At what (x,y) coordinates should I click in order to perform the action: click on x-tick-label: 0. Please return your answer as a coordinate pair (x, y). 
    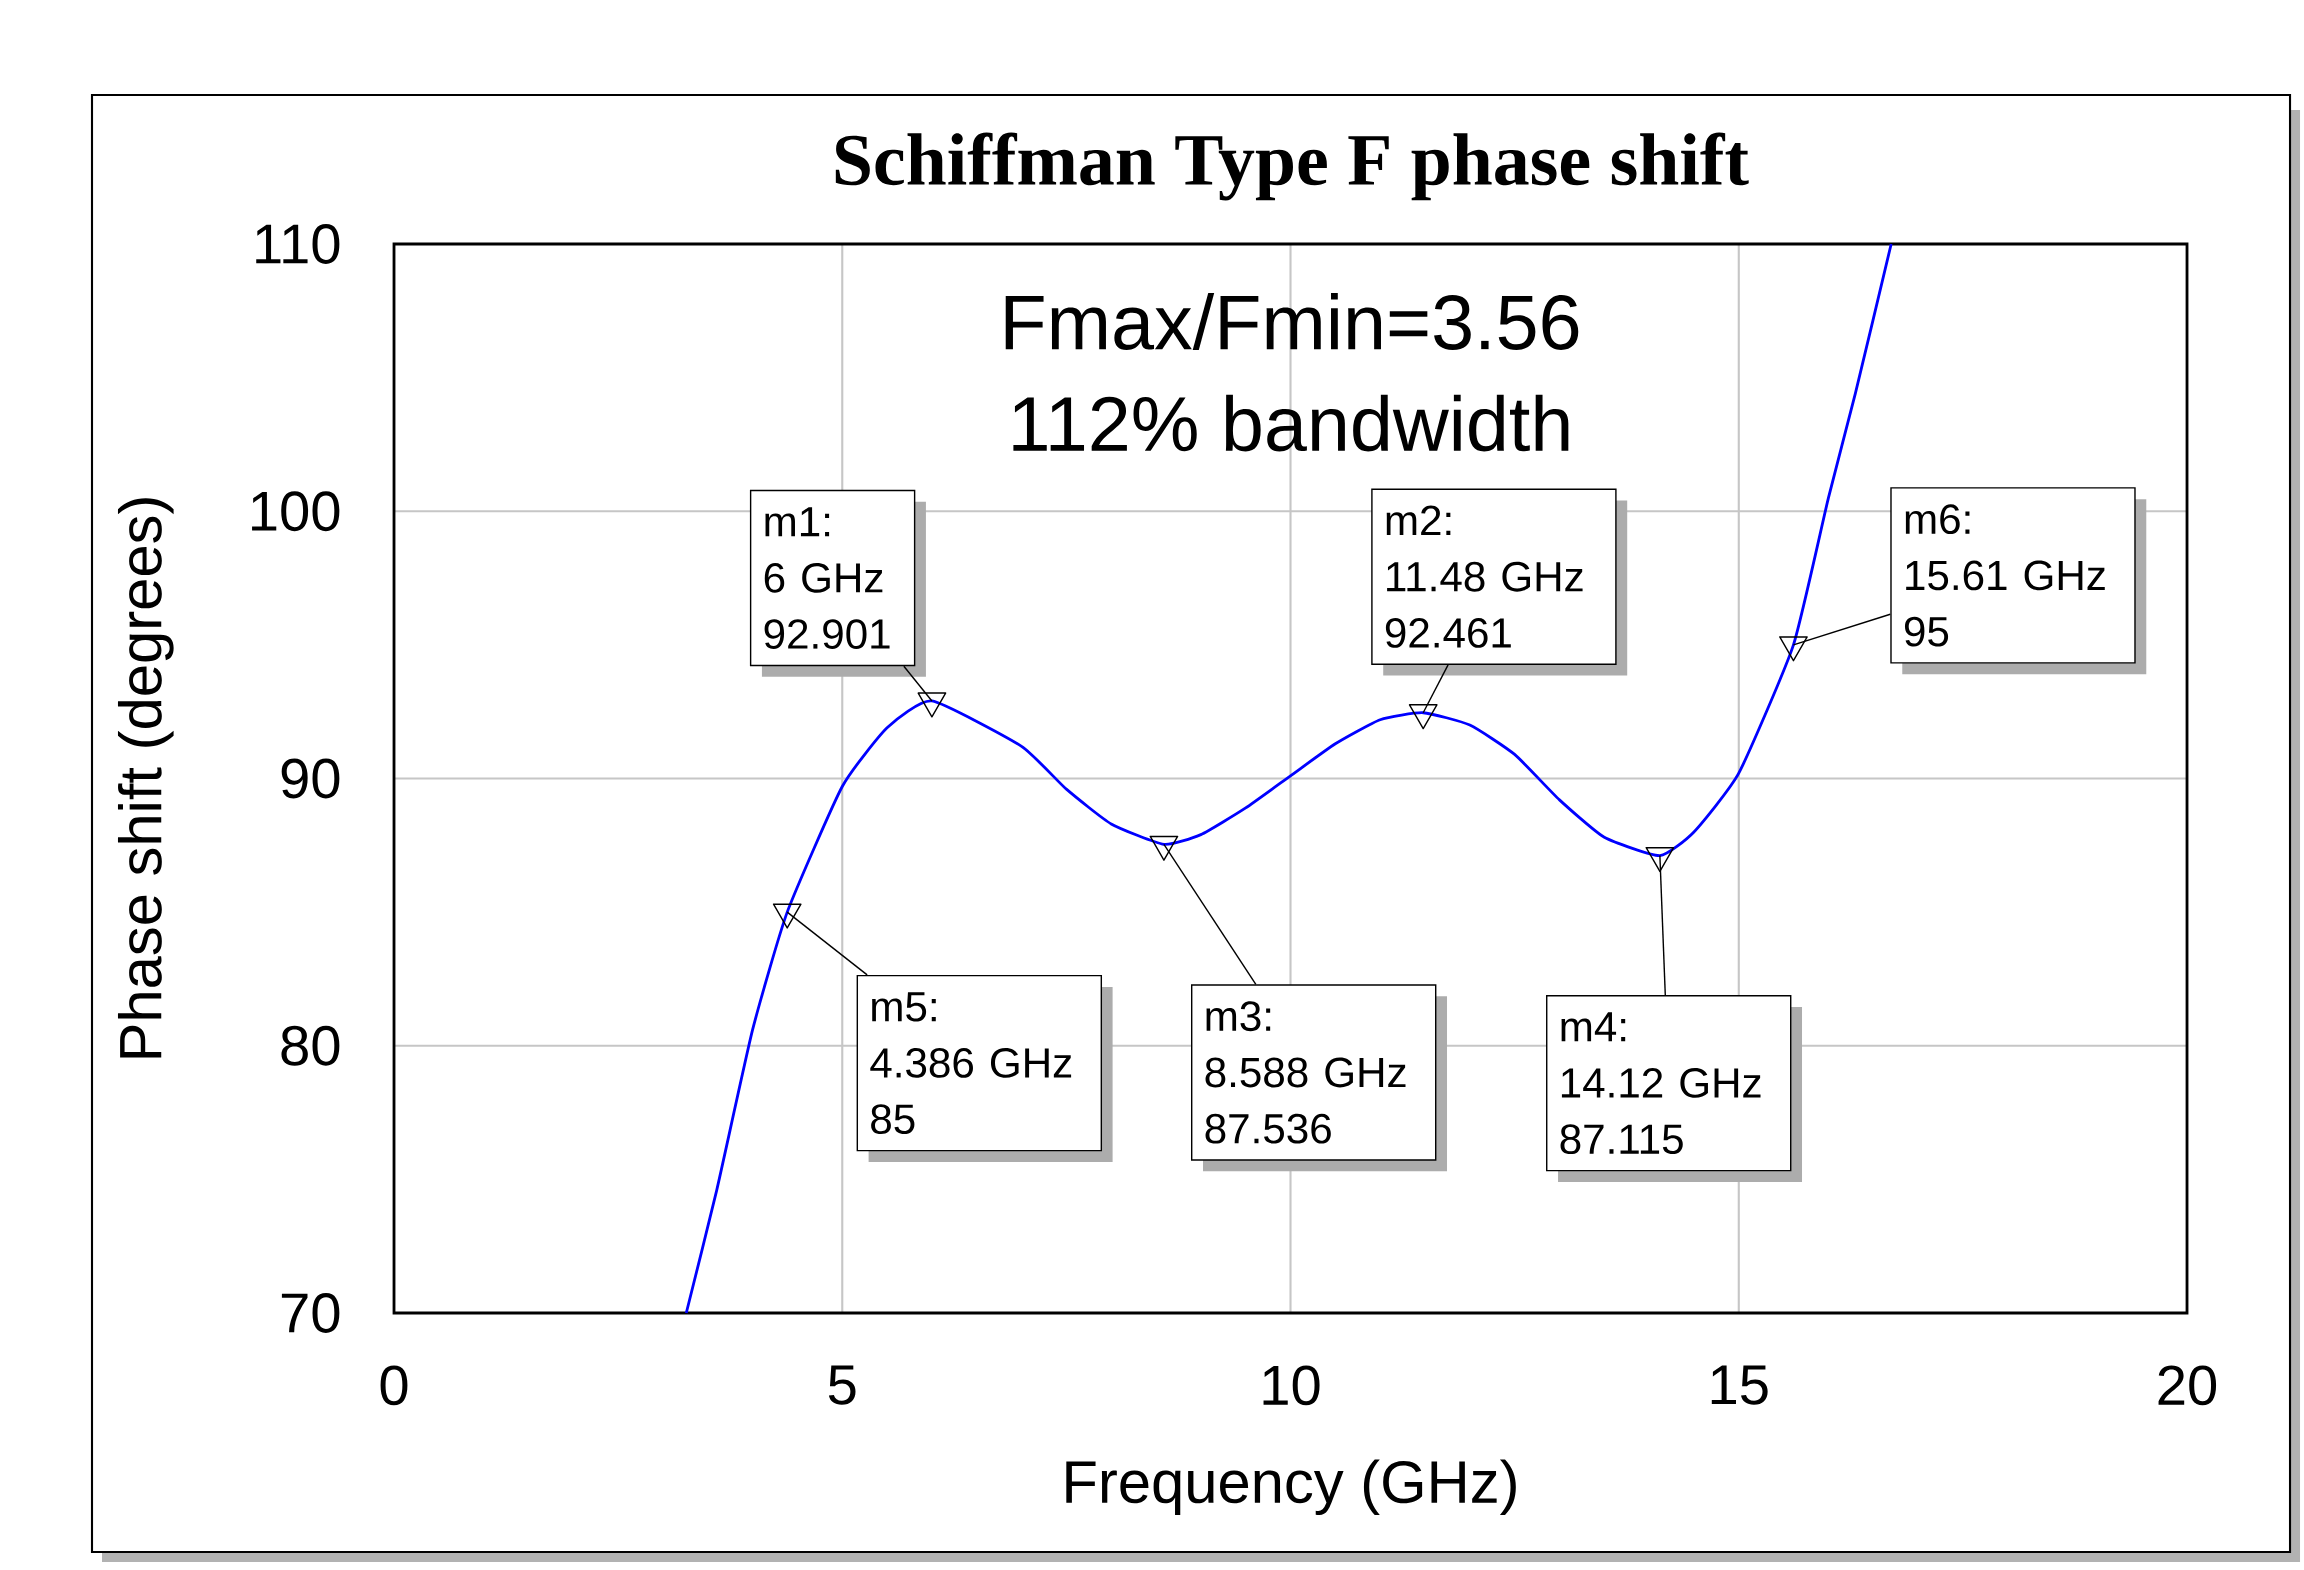
    Looking at the image, I should click on (394, 1385).